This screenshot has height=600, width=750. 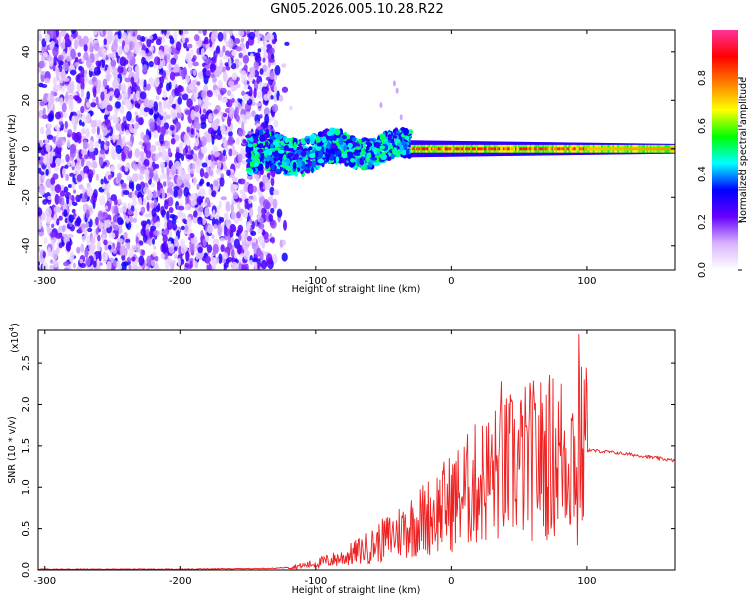 What do you see at coordinates (702, 78) in the screenshot?
I see `colorbar-tick-label: 0.8` at bounding box center [702, 78].